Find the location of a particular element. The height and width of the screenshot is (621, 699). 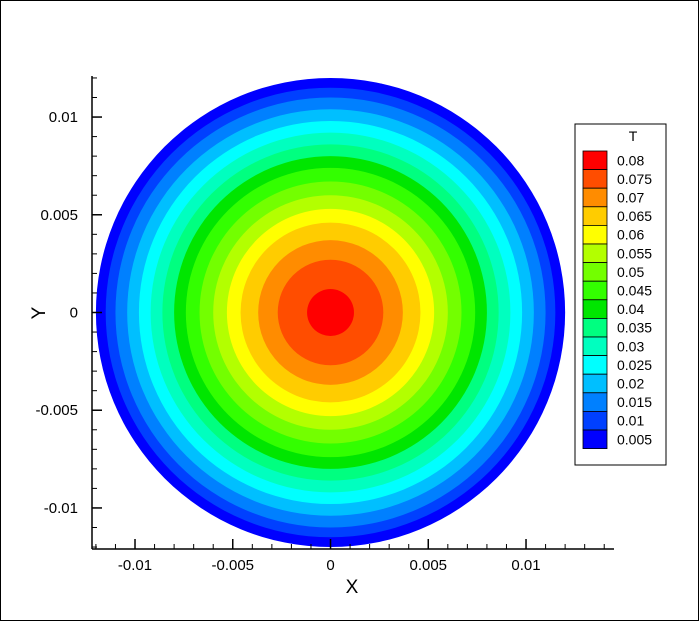

legend-title: T is located at coordinates (633, 136).